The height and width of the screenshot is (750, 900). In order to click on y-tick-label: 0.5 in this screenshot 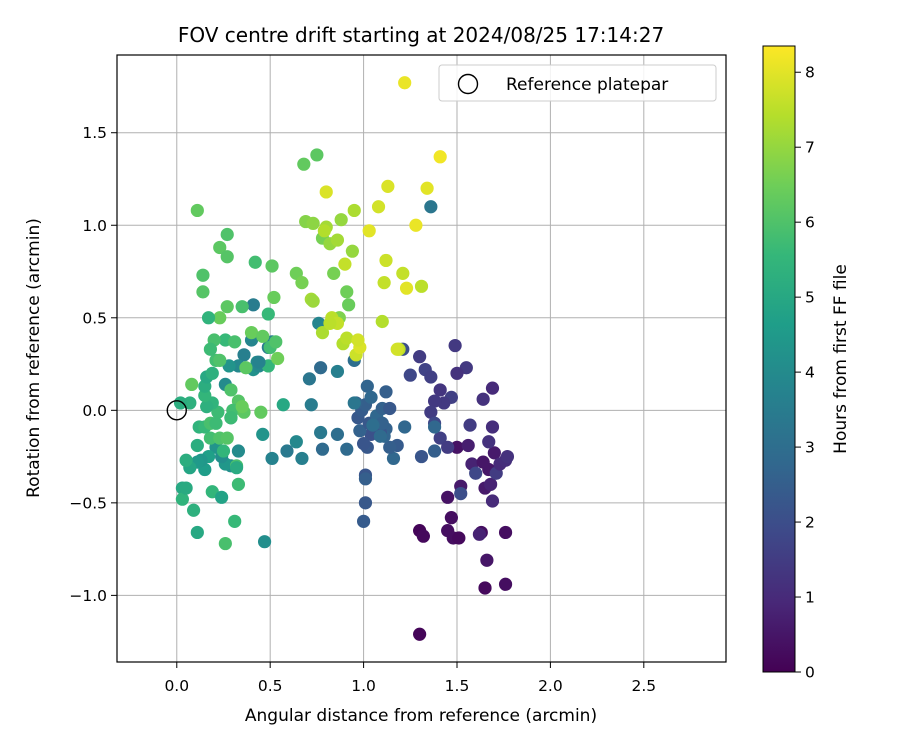, I will do `click(94, 318)`.